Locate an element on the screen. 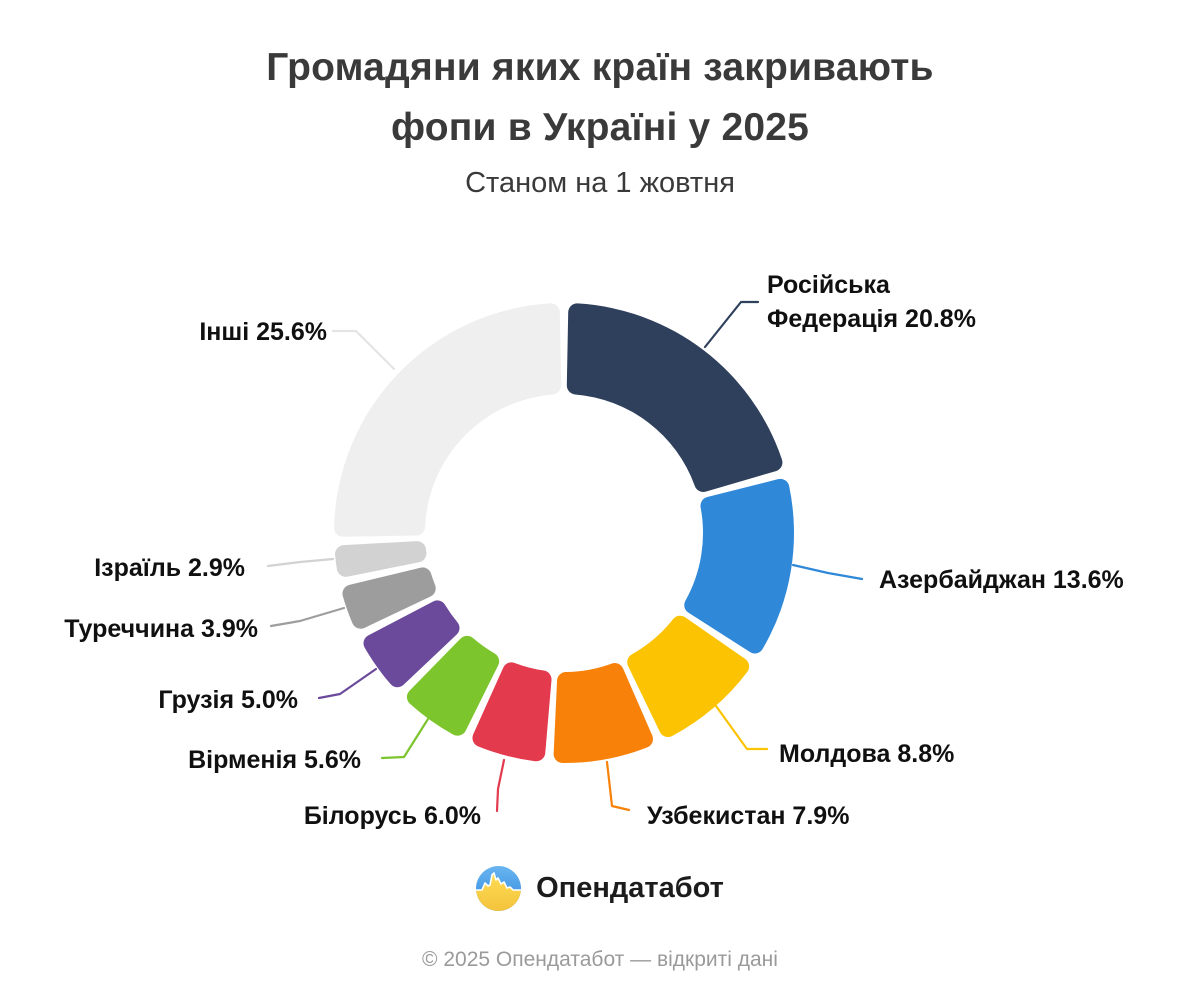  slice-label-0: Федерація 20.8% is located at coordinates (871, 319).